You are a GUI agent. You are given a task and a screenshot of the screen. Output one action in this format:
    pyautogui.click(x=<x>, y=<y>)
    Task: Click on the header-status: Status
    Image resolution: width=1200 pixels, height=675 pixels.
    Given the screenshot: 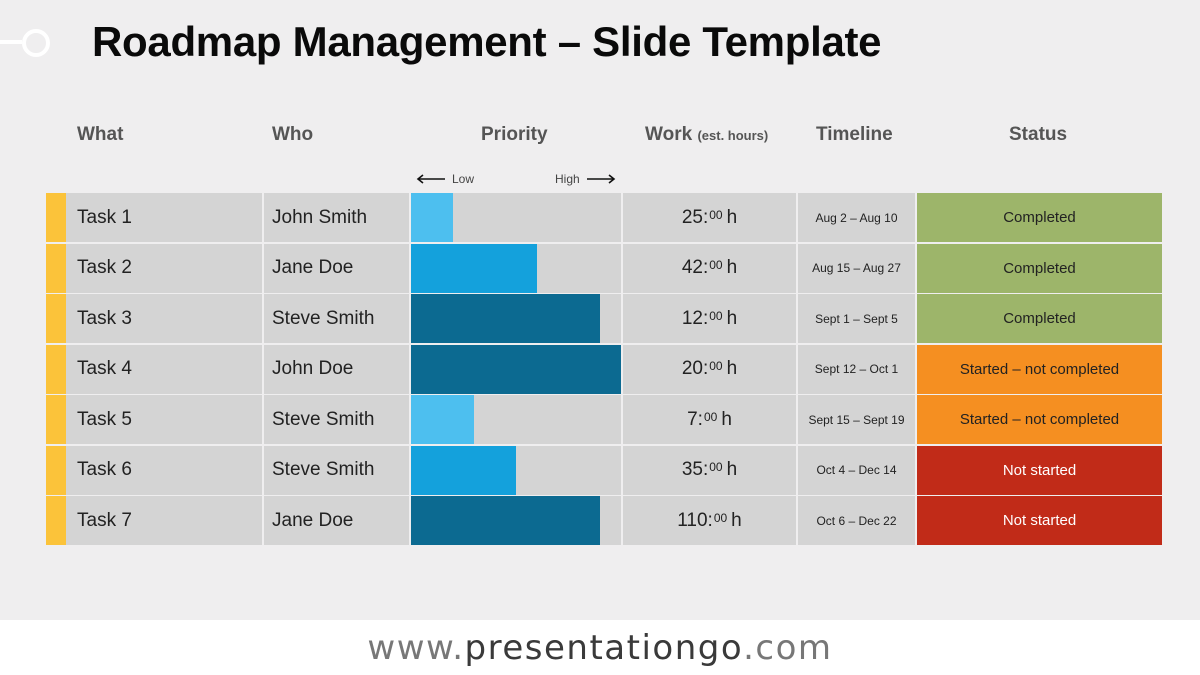 What is the action you would take?
    pyautogui.click(x=1038, y=134)
    